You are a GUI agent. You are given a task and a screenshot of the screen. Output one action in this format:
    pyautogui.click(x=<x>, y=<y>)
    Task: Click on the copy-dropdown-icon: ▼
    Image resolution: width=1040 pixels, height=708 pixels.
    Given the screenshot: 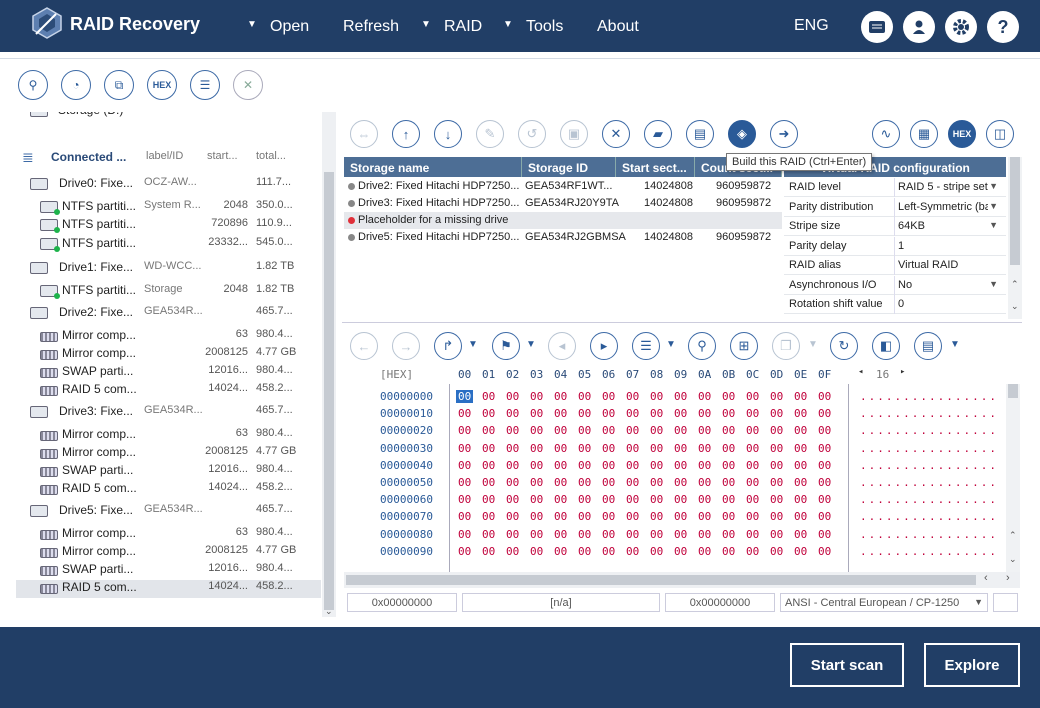 What is the action you would take?
    pyautogui.click(x=813, y=344)
    